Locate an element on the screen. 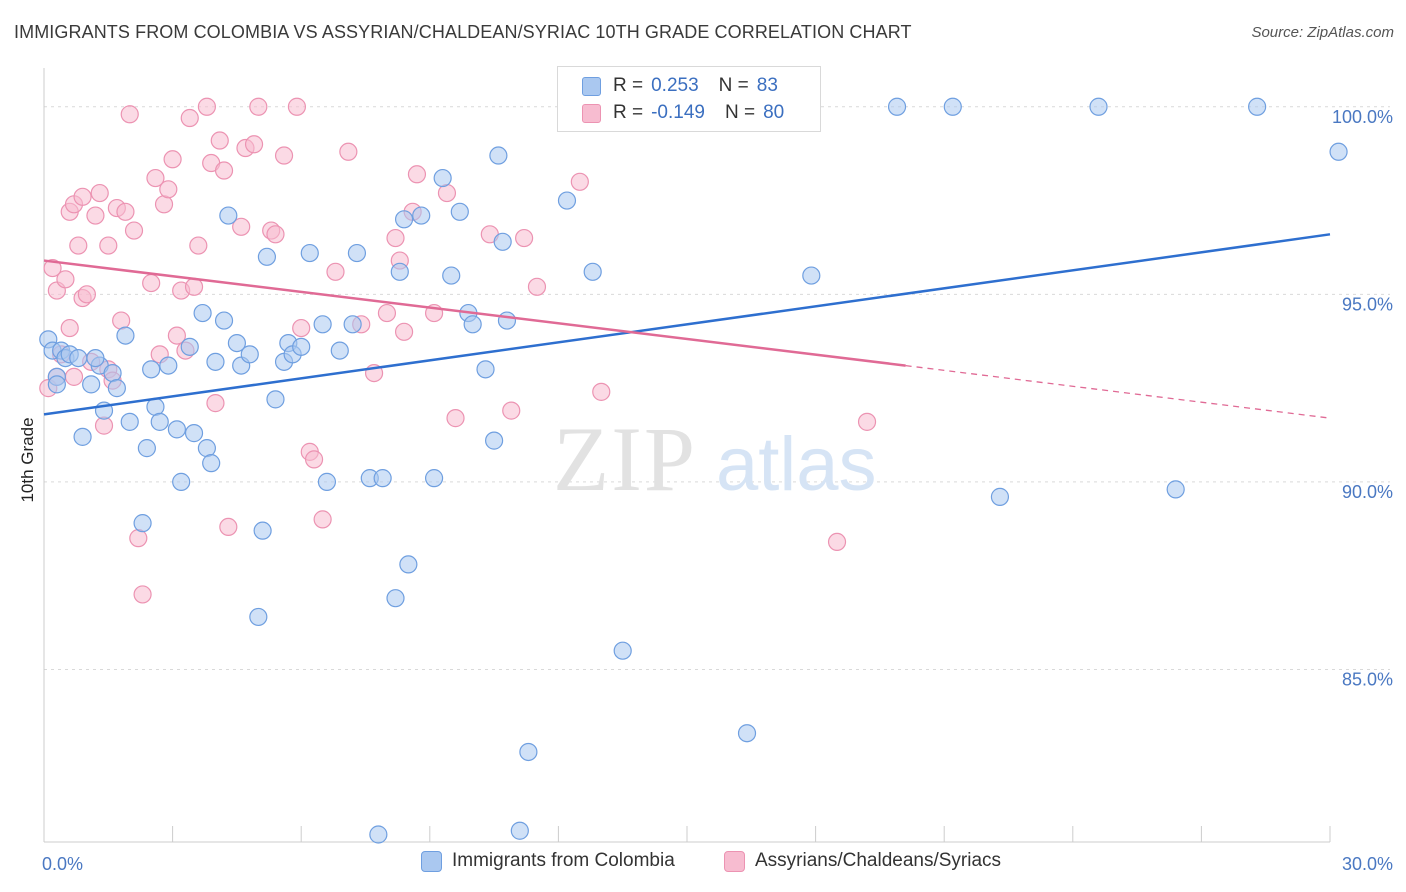  bottom-legend-colombia: Immigrants from Colombia is located at coordinates (548, 861).